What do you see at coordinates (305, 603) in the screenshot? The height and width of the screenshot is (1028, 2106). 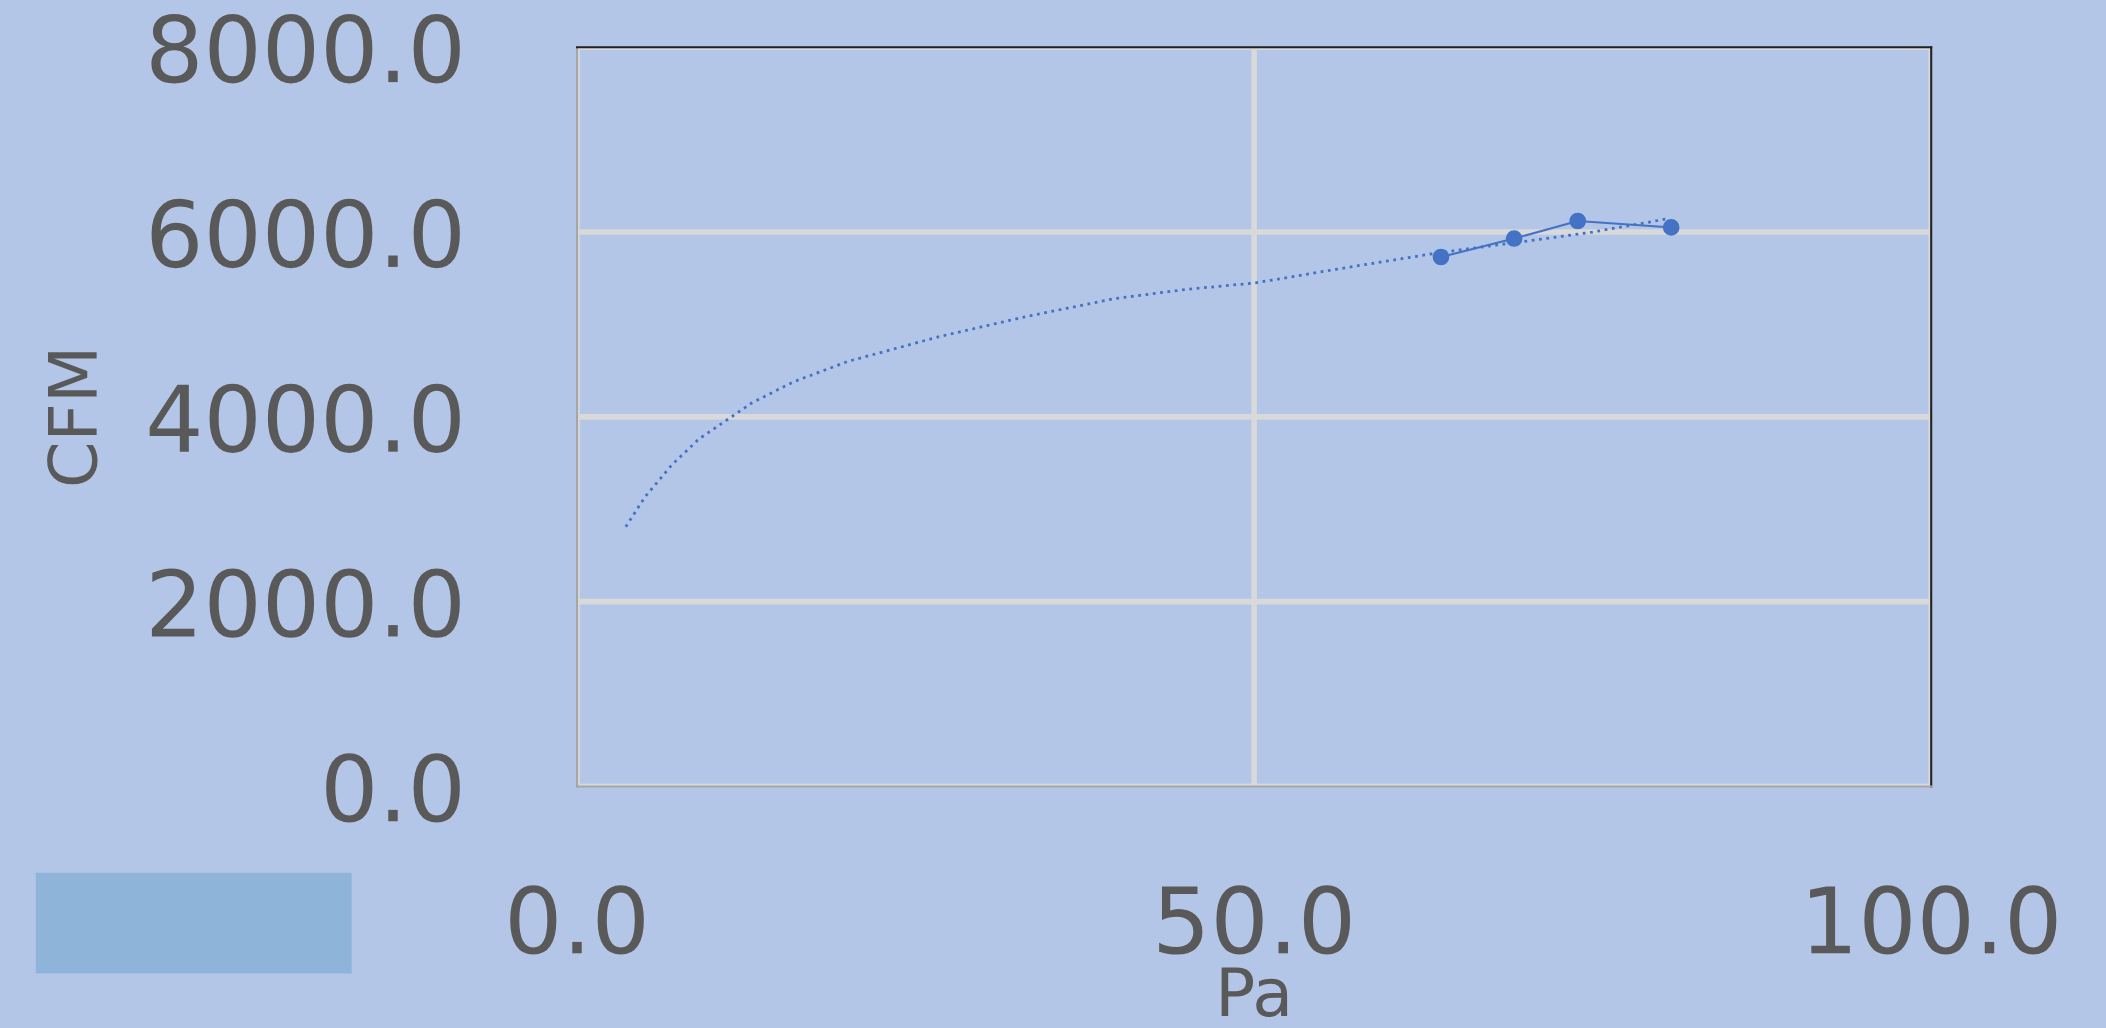 I see `y-tick-label: 2000.0` at bounding box center [305, 603].